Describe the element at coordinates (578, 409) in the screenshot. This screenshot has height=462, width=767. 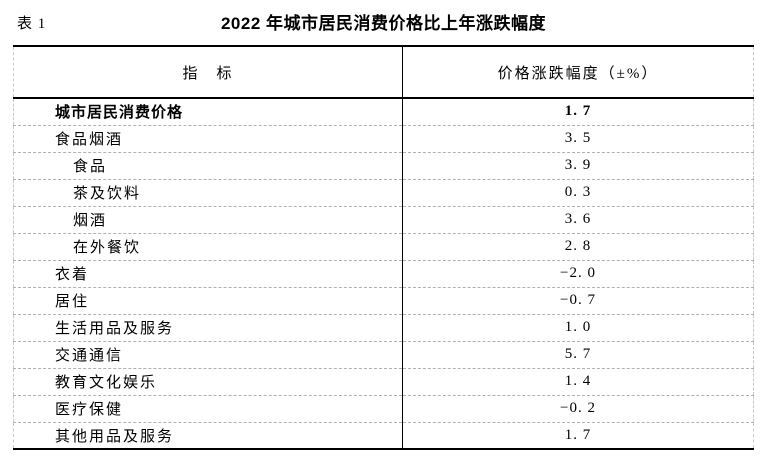
I see `value-cell: −0. 2` at that location.